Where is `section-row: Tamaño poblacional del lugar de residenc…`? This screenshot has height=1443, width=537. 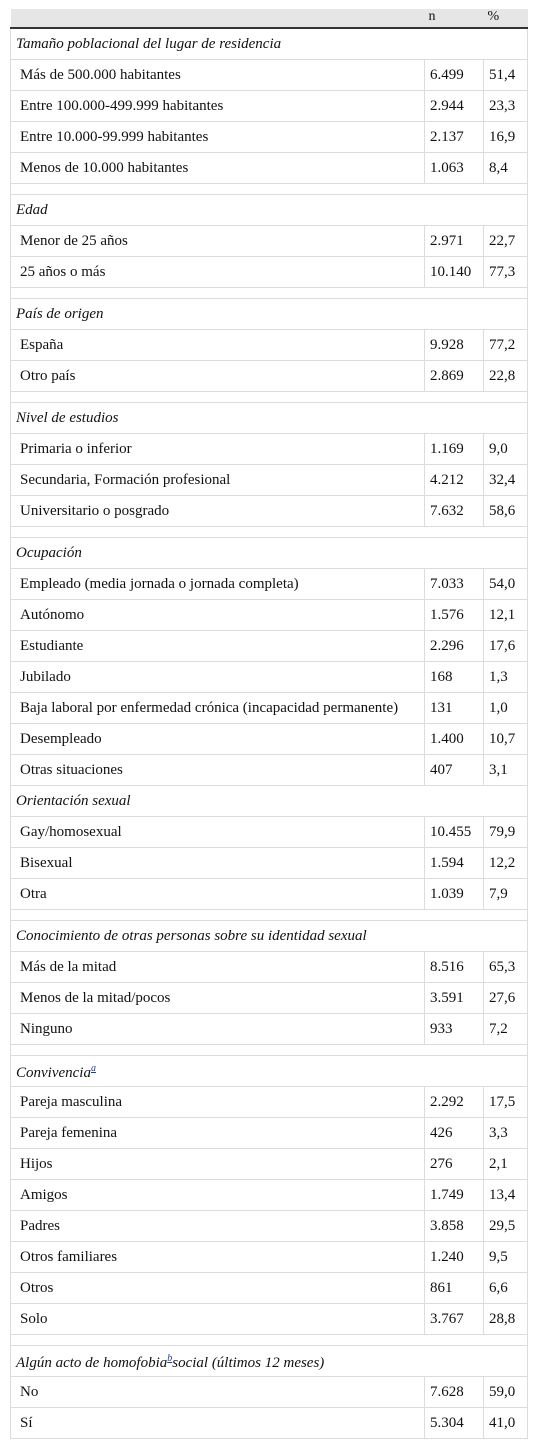
section-row: Tamaño poblacional del lugar de residenc… is located at coordinates (269, 43).